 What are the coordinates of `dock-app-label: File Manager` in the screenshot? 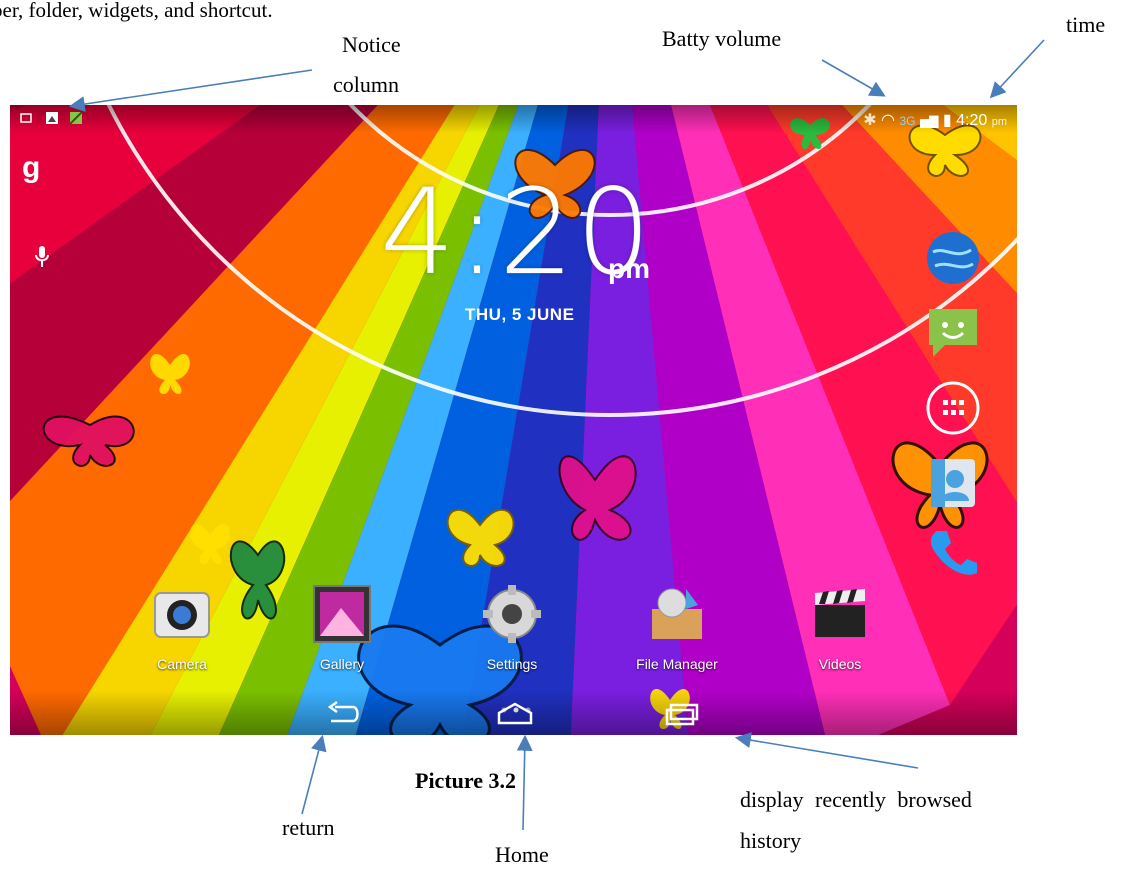 It's located at (677, 664).